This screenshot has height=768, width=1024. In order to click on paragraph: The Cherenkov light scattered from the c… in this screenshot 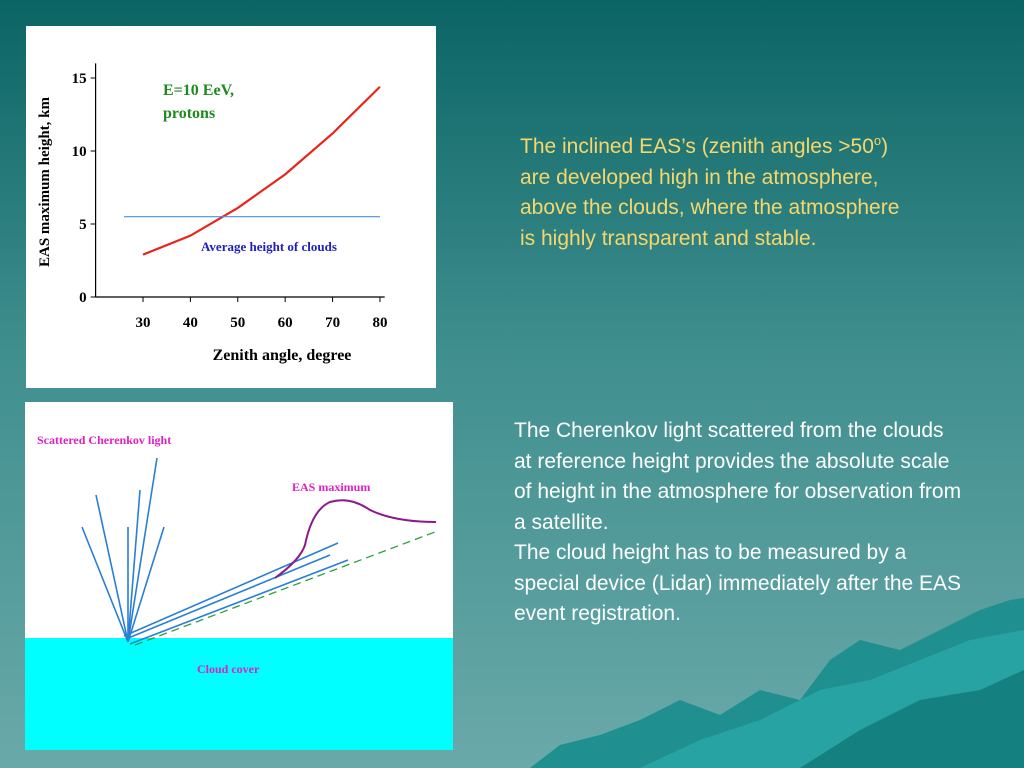, I will do `click(738, 476)`.